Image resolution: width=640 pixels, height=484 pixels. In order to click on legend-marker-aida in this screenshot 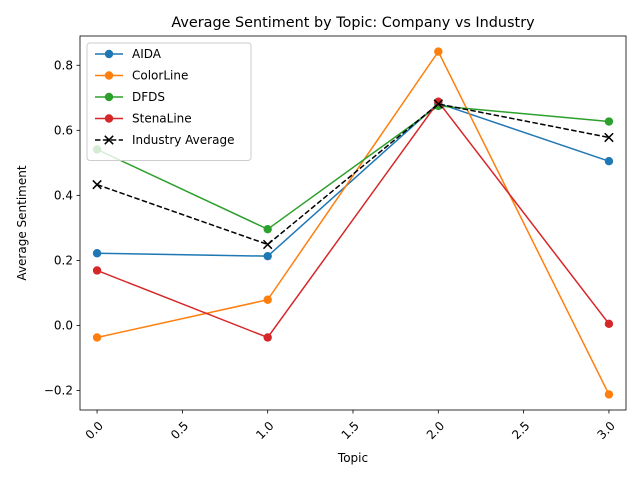, I will do `click(109, 54)`.